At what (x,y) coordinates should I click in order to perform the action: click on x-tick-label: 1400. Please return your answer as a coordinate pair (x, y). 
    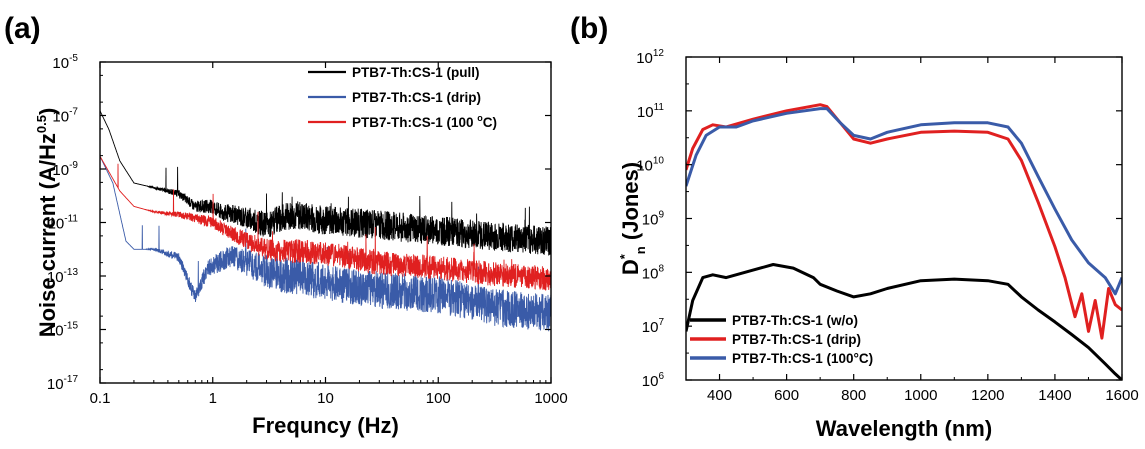
    Looking at the image, I should click on (1054, 395).